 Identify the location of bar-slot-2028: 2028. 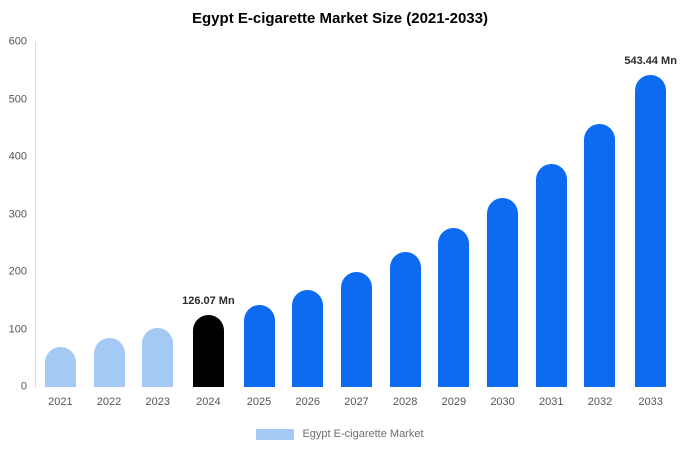
(405, 225).